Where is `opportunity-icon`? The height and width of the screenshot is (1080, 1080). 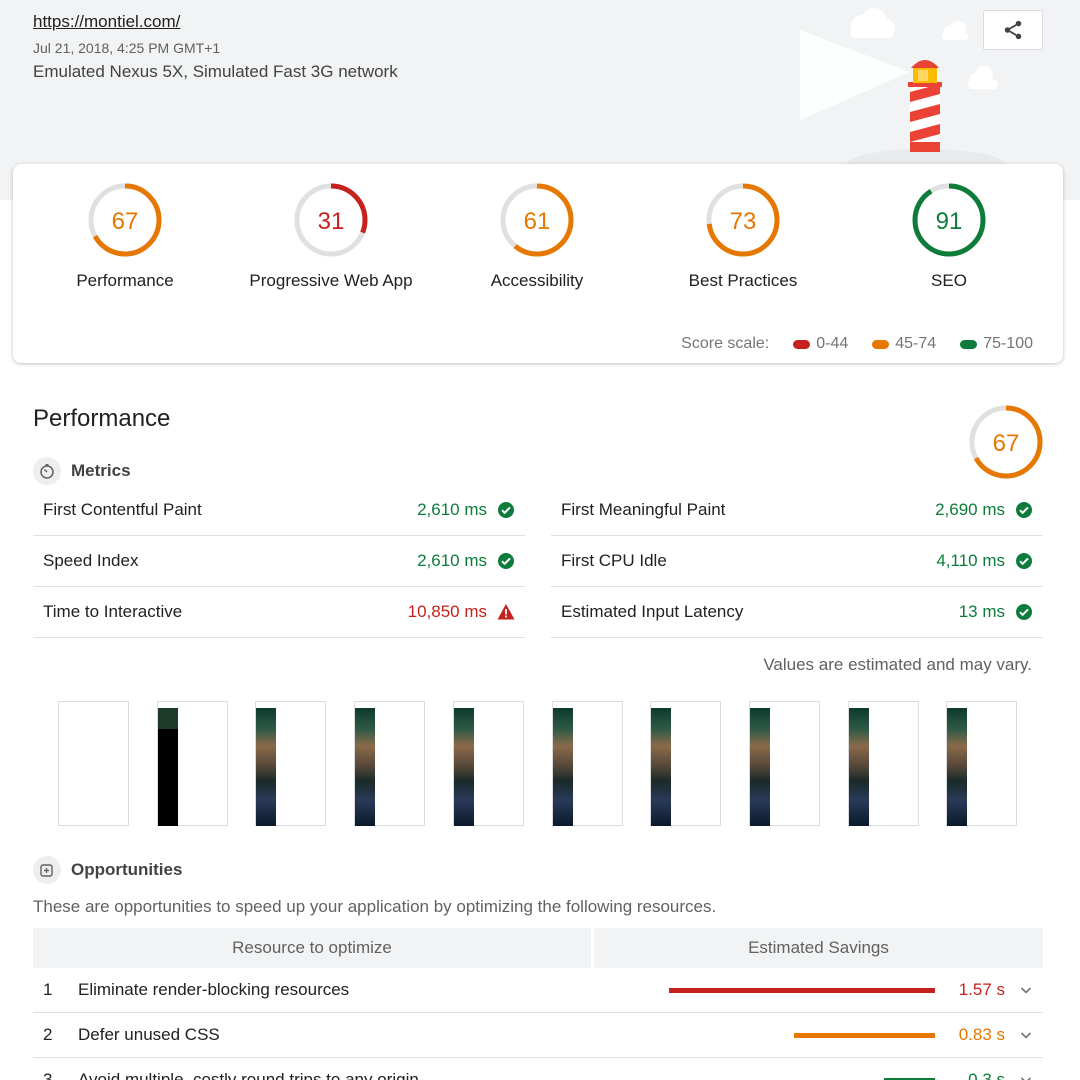 opportunity-icon is located at coordinates (47, 870).